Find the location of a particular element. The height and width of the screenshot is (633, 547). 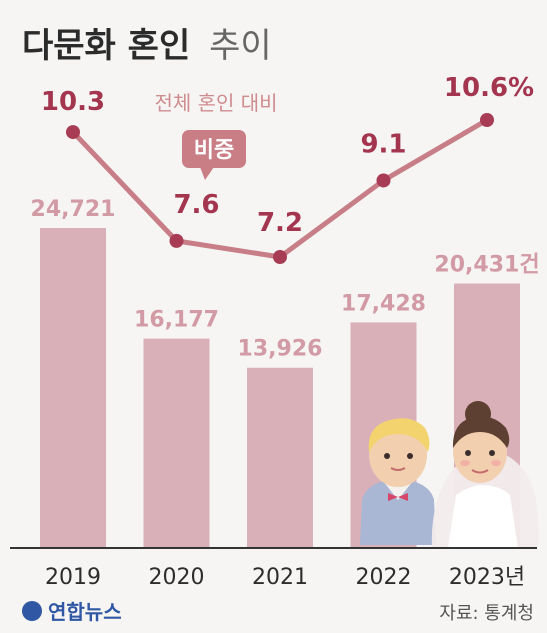

line-note-label: 전체 혼인 대비 is located at coordinates (215, 103).